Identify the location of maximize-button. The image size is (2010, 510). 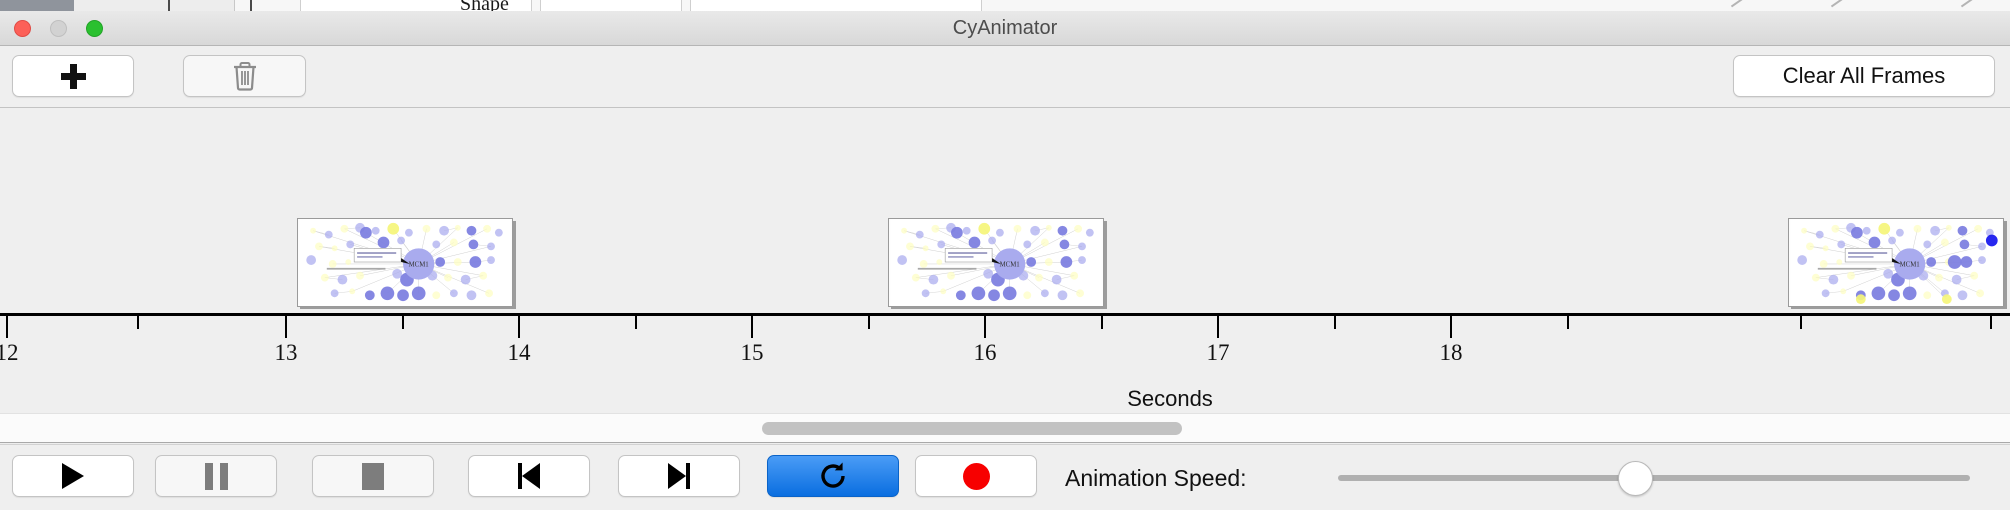
(94, 28).